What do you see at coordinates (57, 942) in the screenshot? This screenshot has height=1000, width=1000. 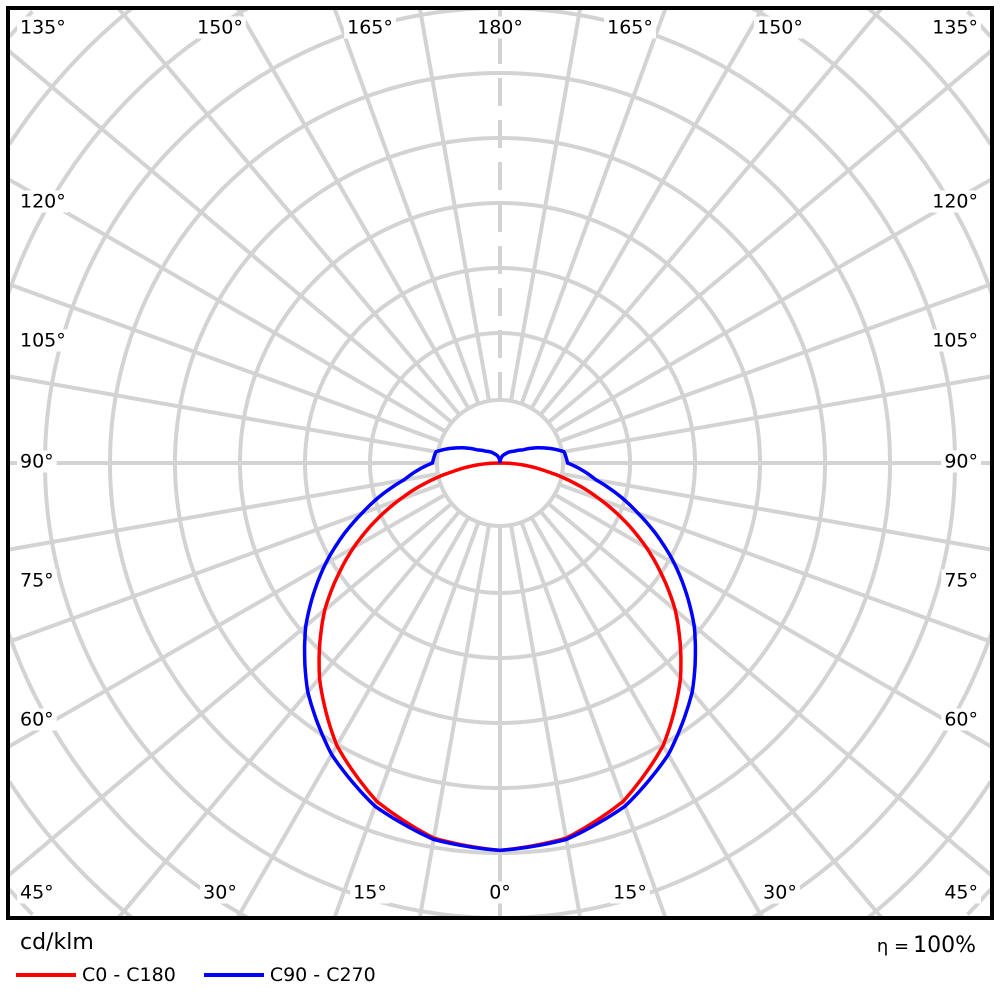 I see `unit-label: cd/klm` at bounding box center [57, 942].